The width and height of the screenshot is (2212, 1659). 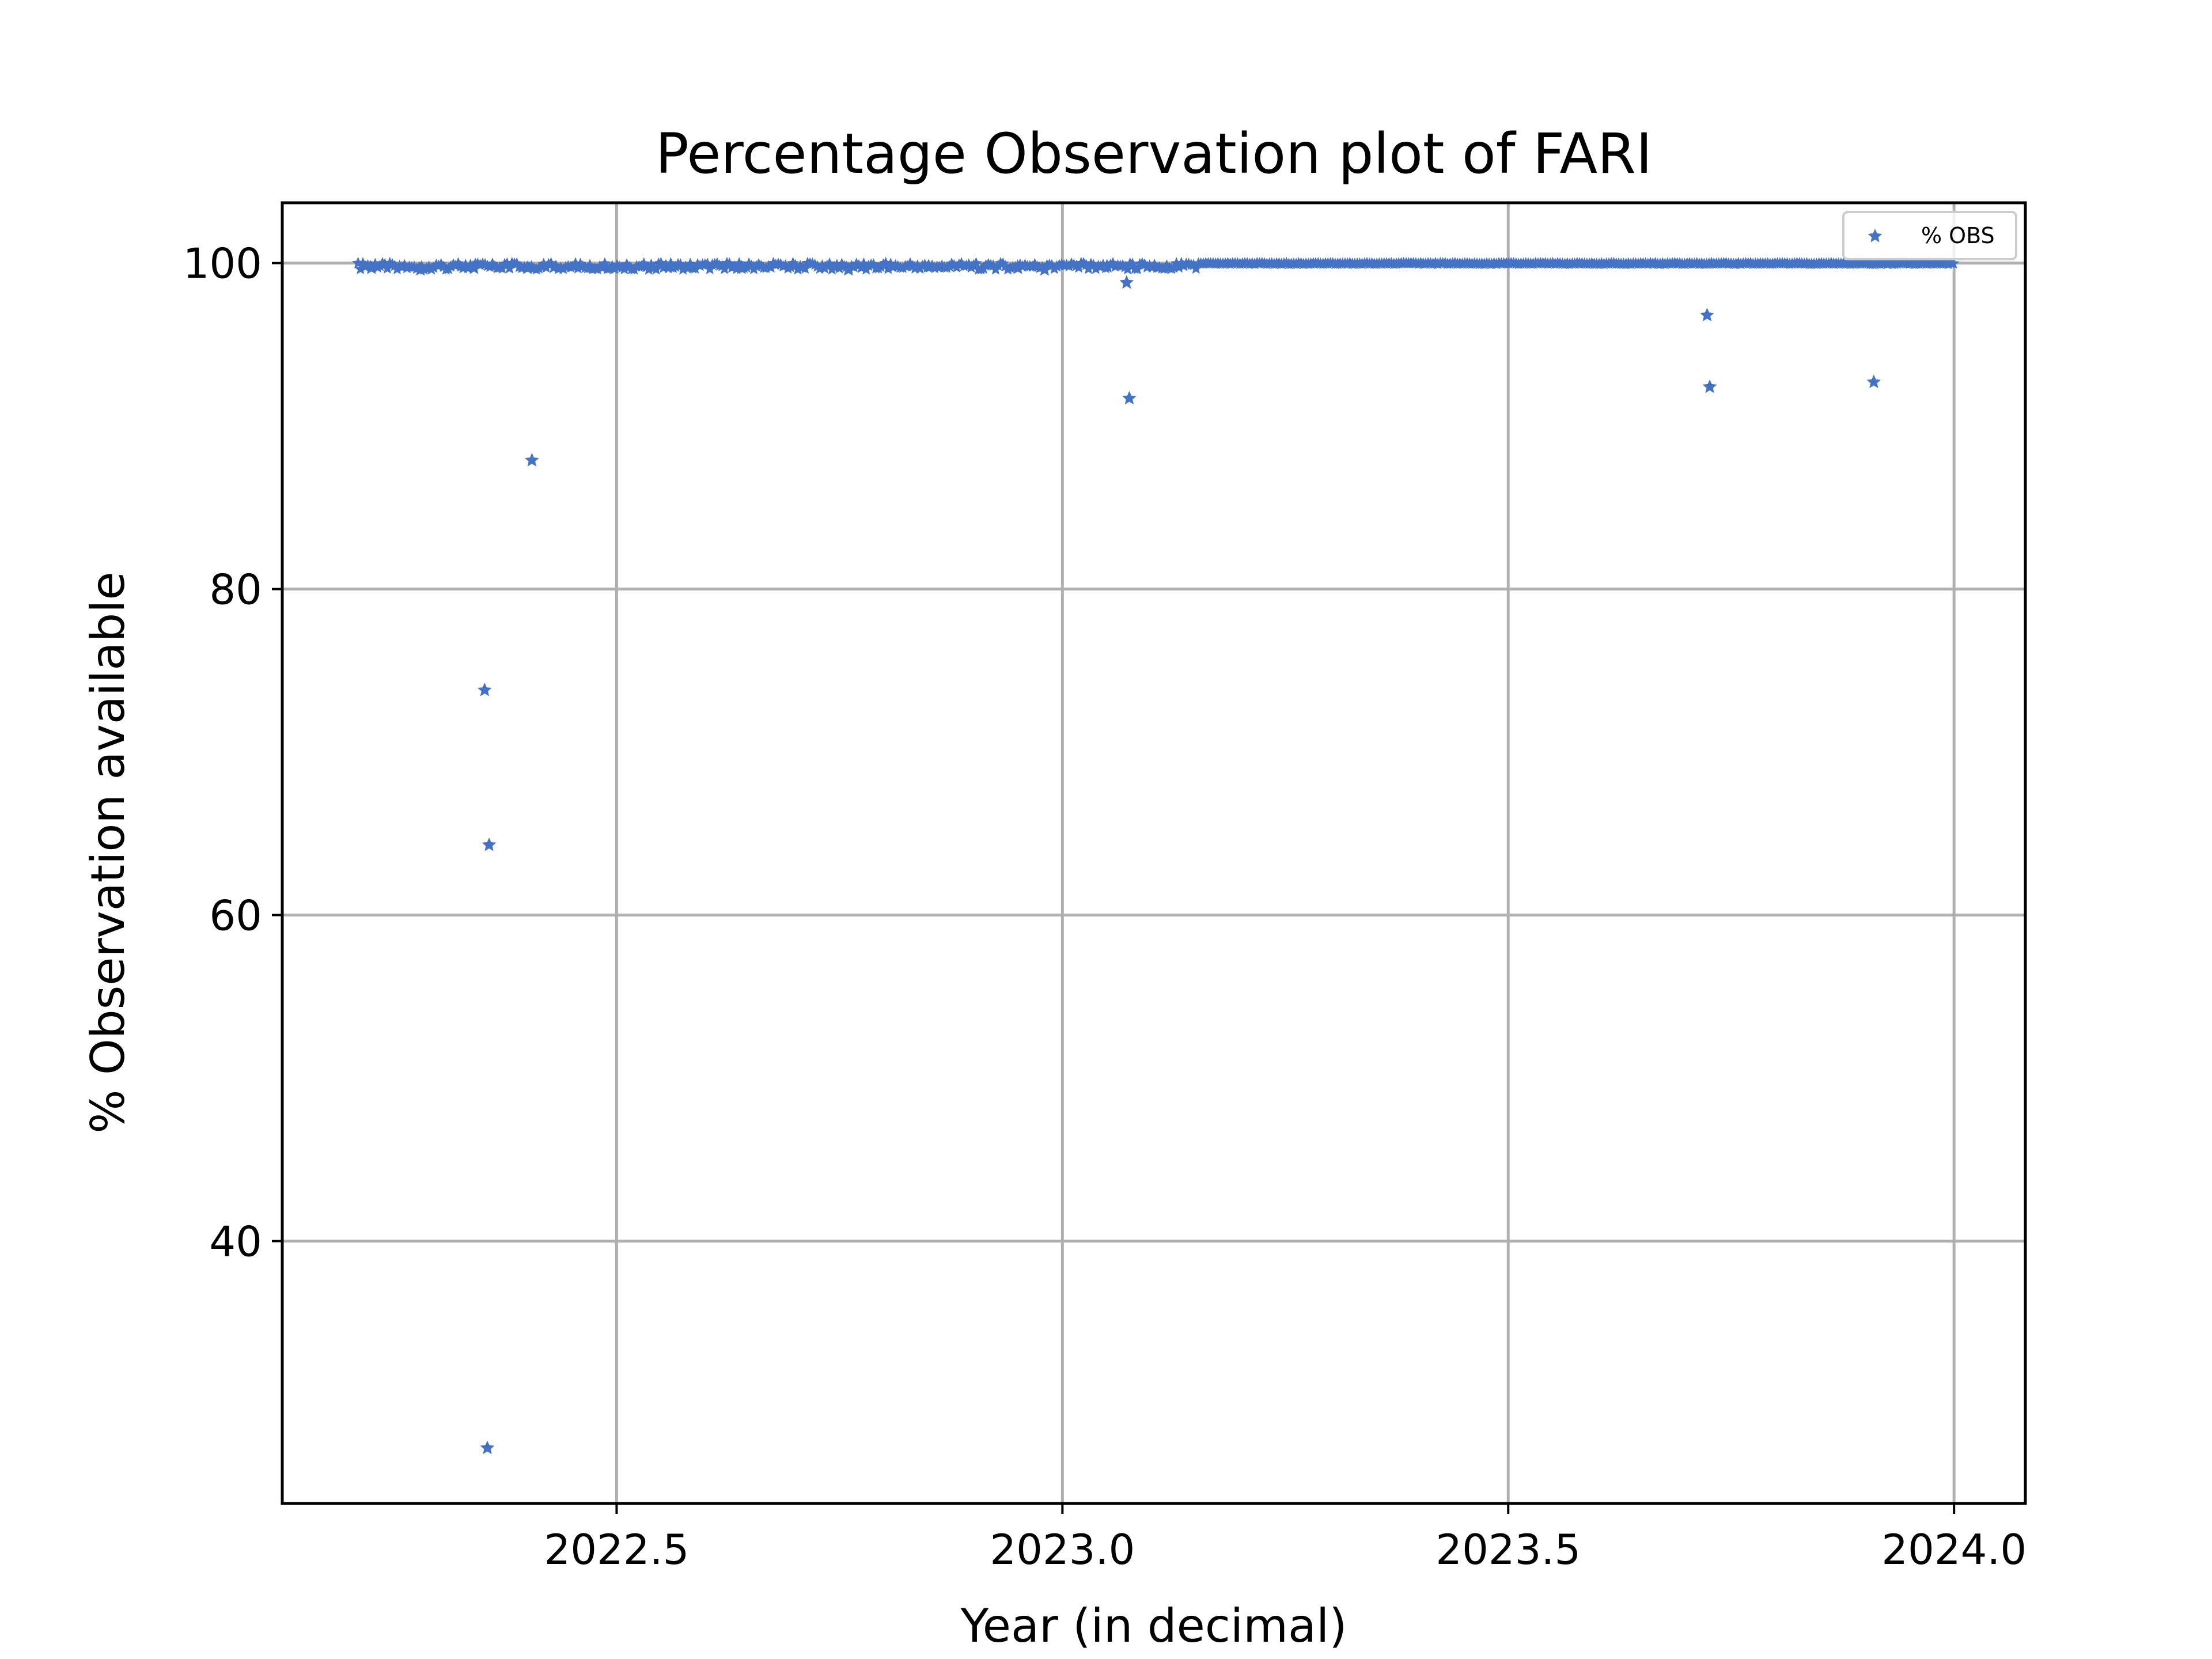 I want to click on y-tick-label: 80, so click(x=235, y=590).